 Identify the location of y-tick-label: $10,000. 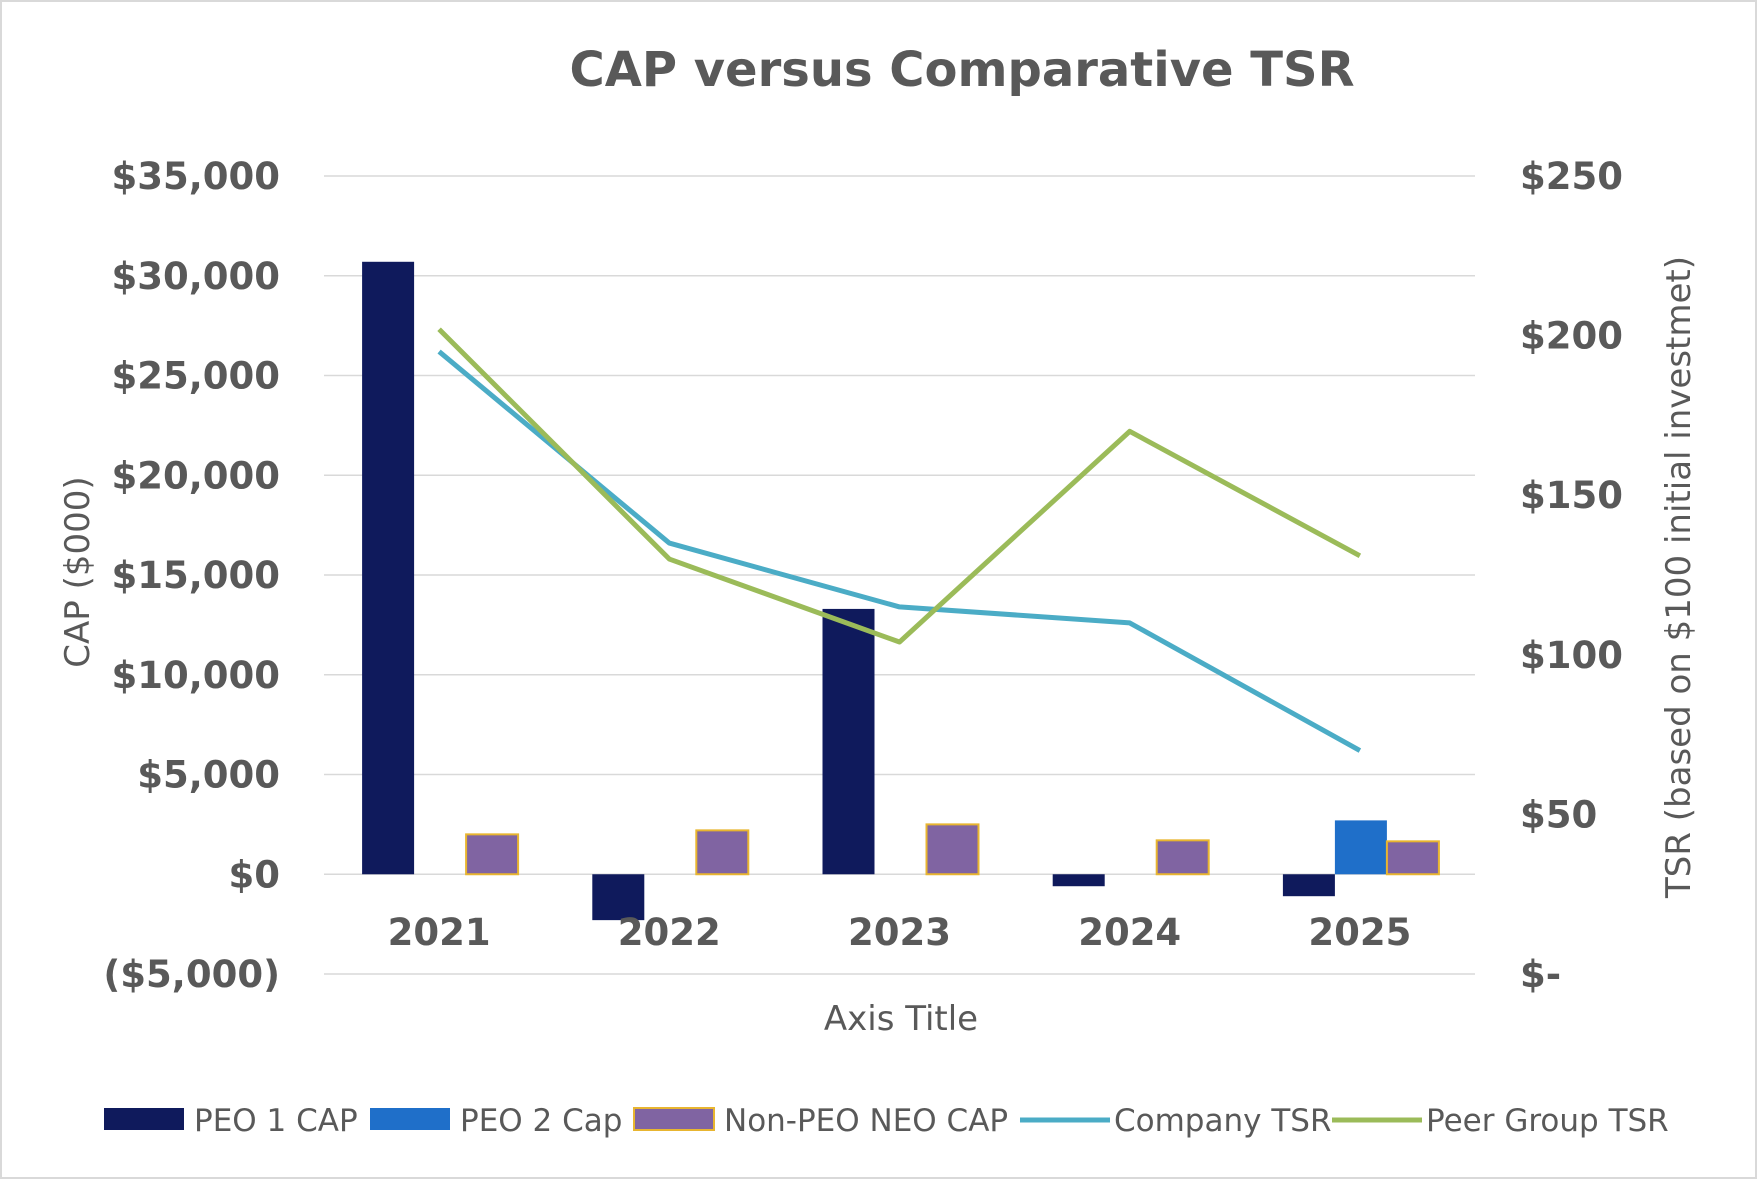
(195, 675).